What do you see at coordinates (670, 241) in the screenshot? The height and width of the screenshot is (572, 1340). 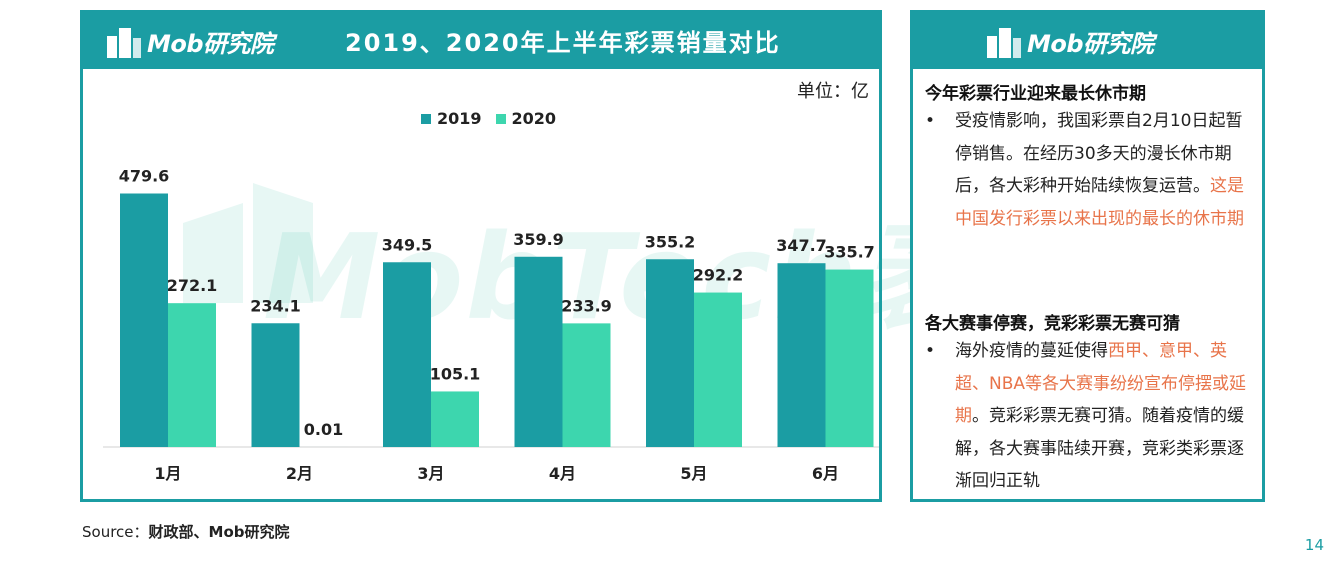 I see `data-label-2019-5: 355.2` at bounding box center [670, 241].